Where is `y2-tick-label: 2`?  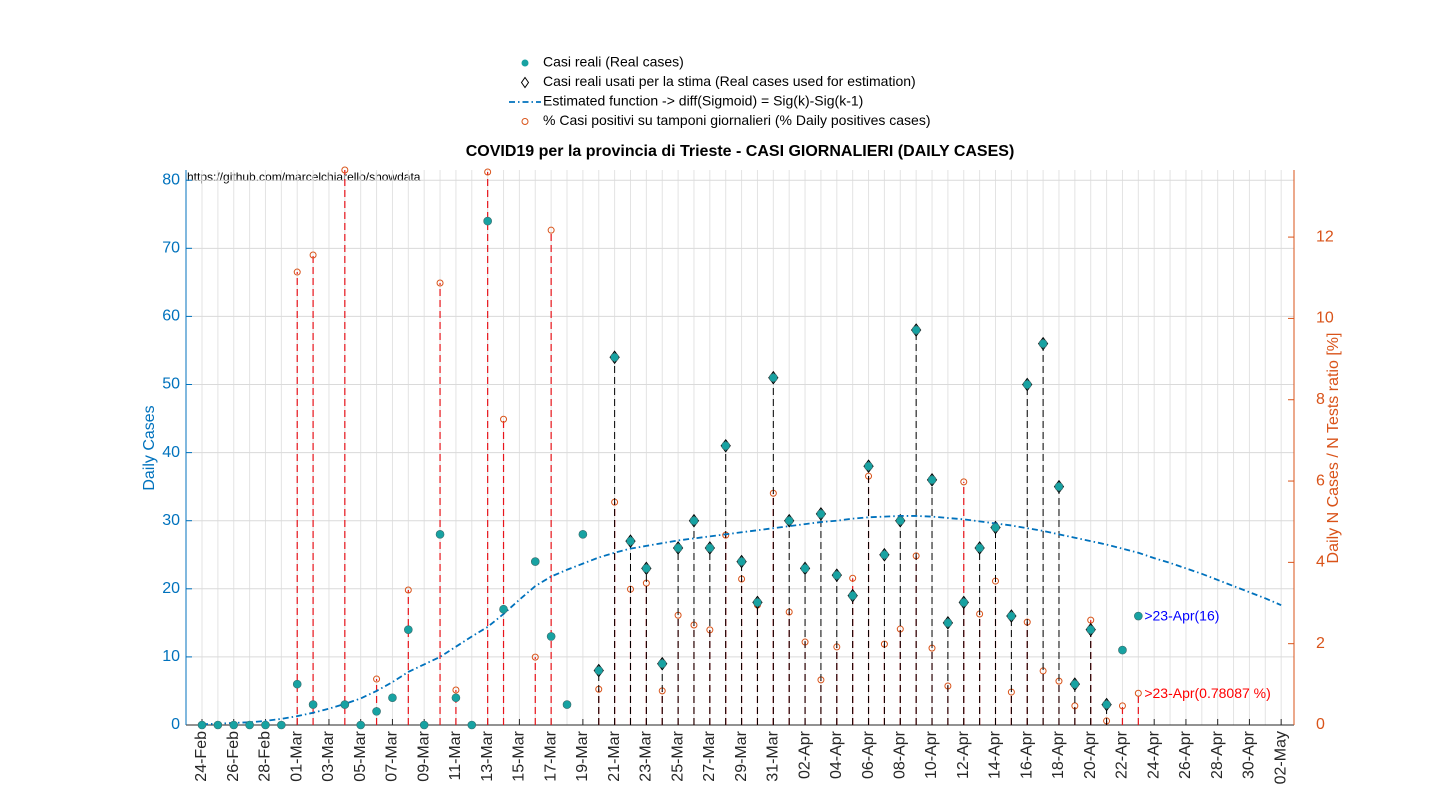 y2-tick-label: 2 is located at coordinates (1320, 643).